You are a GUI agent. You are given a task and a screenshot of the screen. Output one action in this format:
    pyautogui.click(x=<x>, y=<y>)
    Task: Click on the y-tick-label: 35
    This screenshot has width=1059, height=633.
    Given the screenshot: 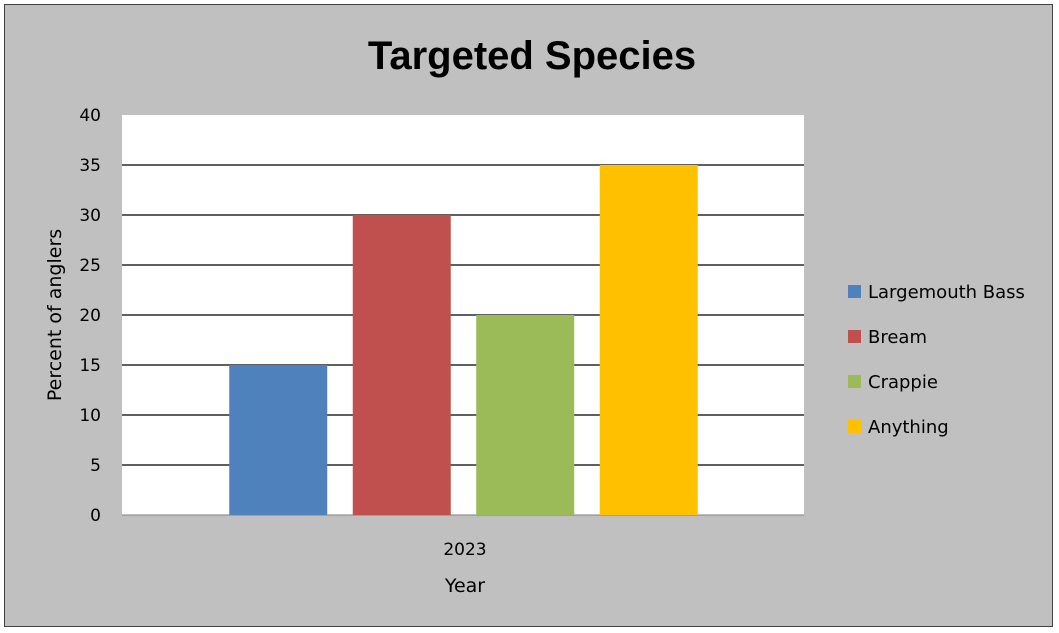 What is the action you would take?
    pyautogui.click(x=90, y=166)
    